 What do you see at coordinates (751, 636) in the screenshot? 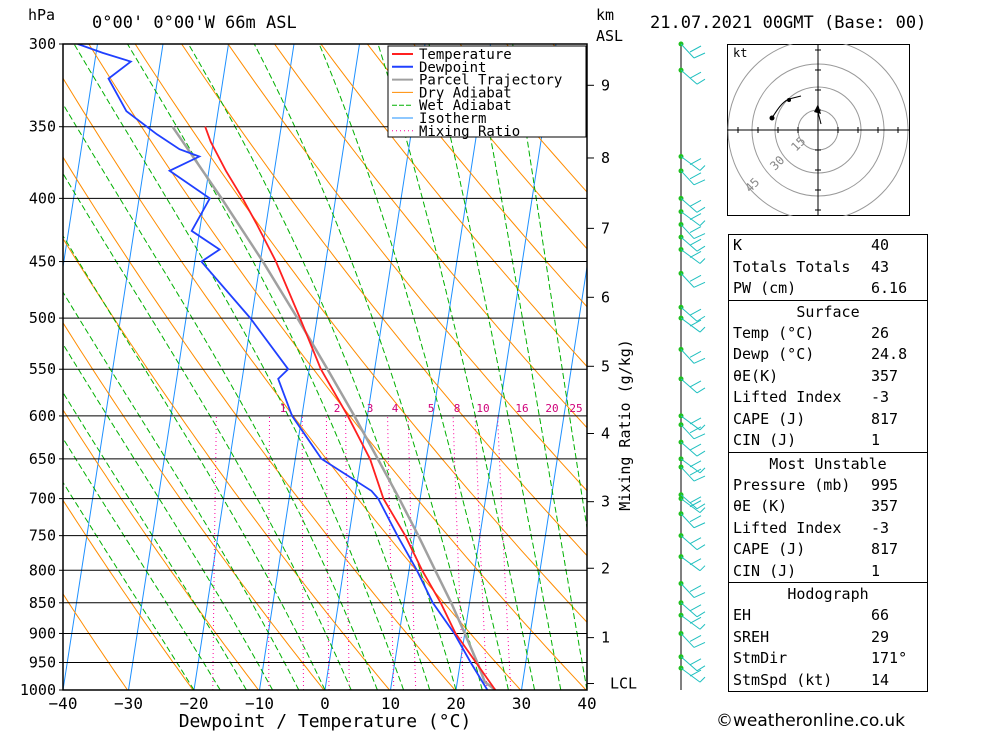
I see `hodograph-index-label: SREH` at bounding box center [751, 636].